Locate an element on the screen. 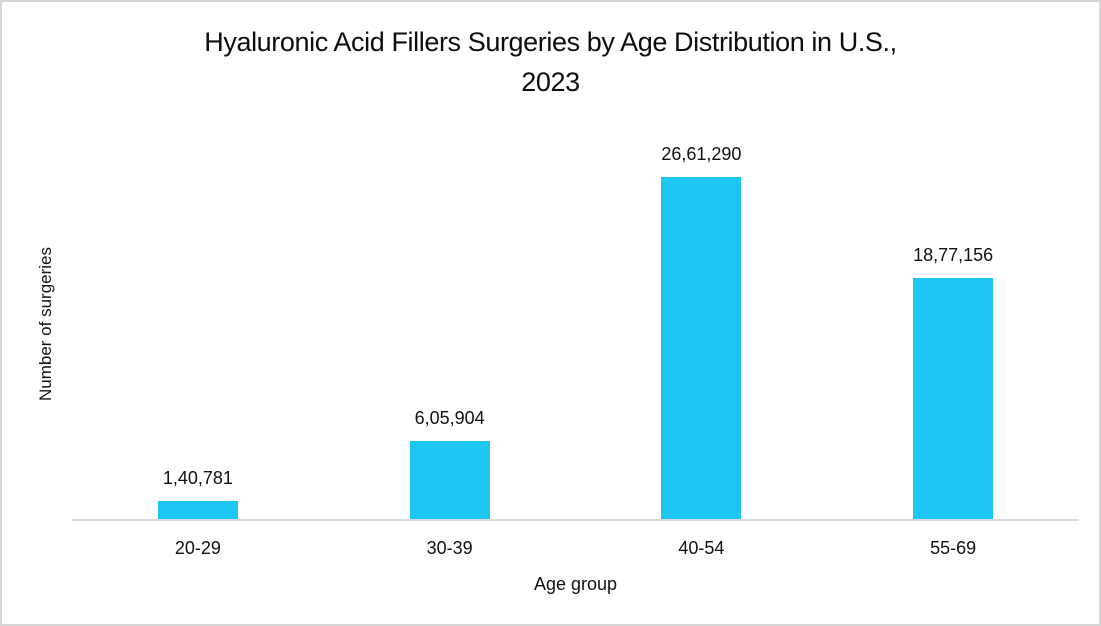 This screenshot has height=626, width=1101. bar-group: 26,61,290 is located at coordinates (702, 318).